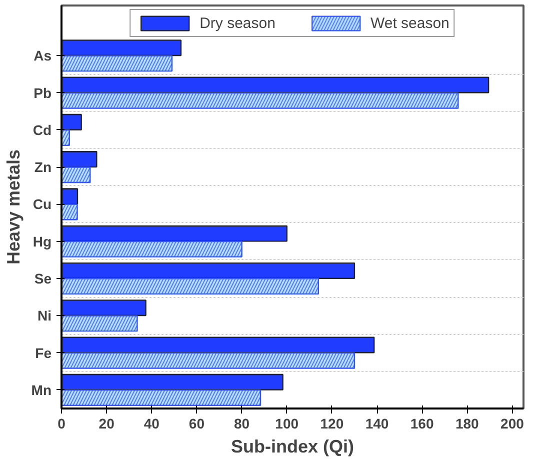 The image size is (551, 459). Describe the element at coordinates (42, 241) in the screenshot. I see `y-tick-label: Hg` at that location.